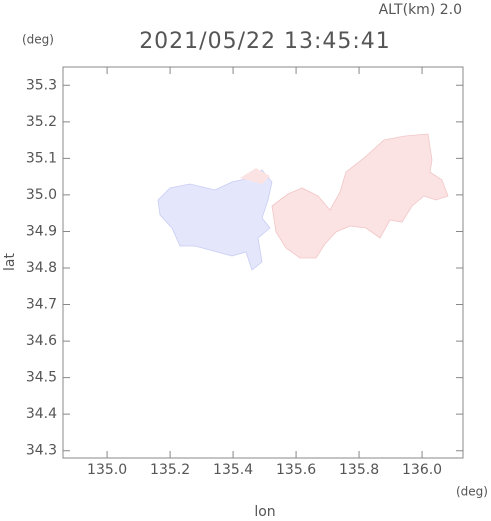  I want to click on negative-echo, so click(215, 220).